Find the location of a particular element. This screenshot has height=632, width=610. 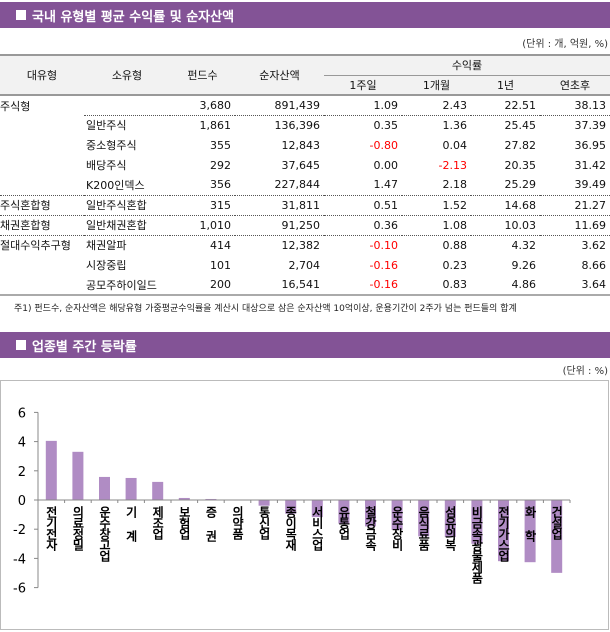

x-label: 화 학 is located at coordinates (530, 523).